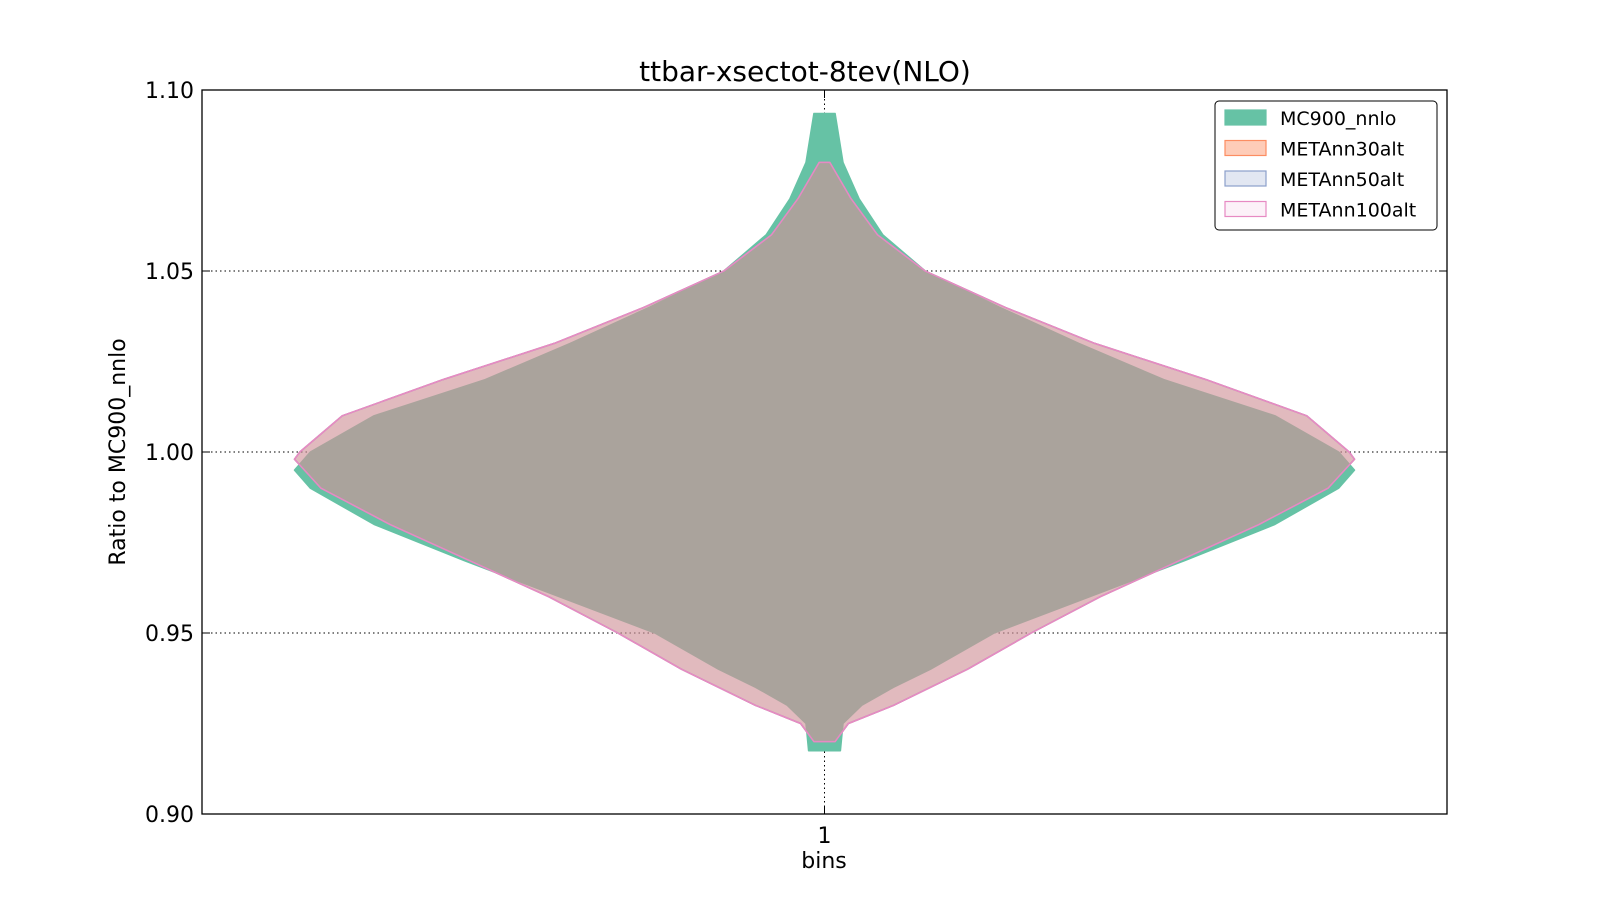 The height and width of the screenshot is (900, 1600). Describe the element at coordinates (1245, 209) in the screenshot. I see `legend-swatch-metann100alt` at that location.